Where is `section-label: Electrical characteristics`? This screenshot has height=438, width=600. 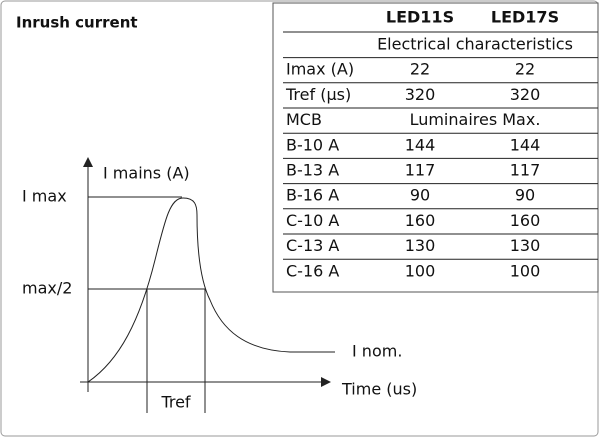
section-label: Electrical characteristics is located at coordinates (475, 44).